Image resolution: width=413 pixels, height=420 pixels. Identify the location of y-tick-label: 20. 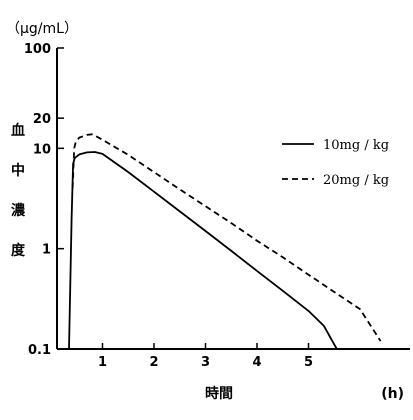
(42, 119).